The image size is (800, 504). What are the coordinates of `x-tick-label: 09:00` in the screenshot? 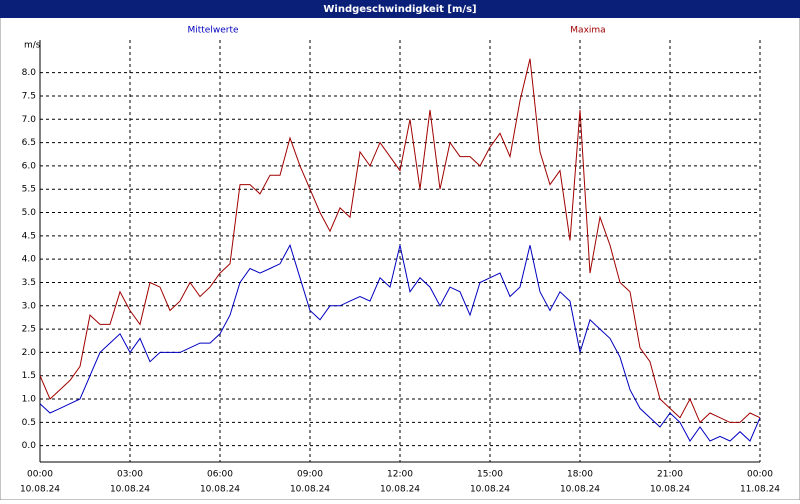 It's located at (310, 475).